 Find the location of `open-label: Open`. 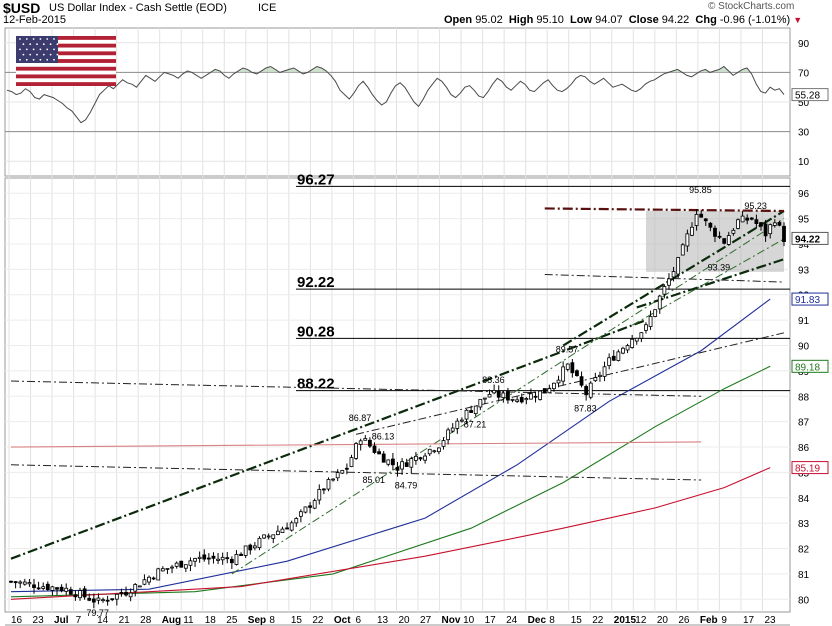

open-label: Open is located at coordinates (458, 20).